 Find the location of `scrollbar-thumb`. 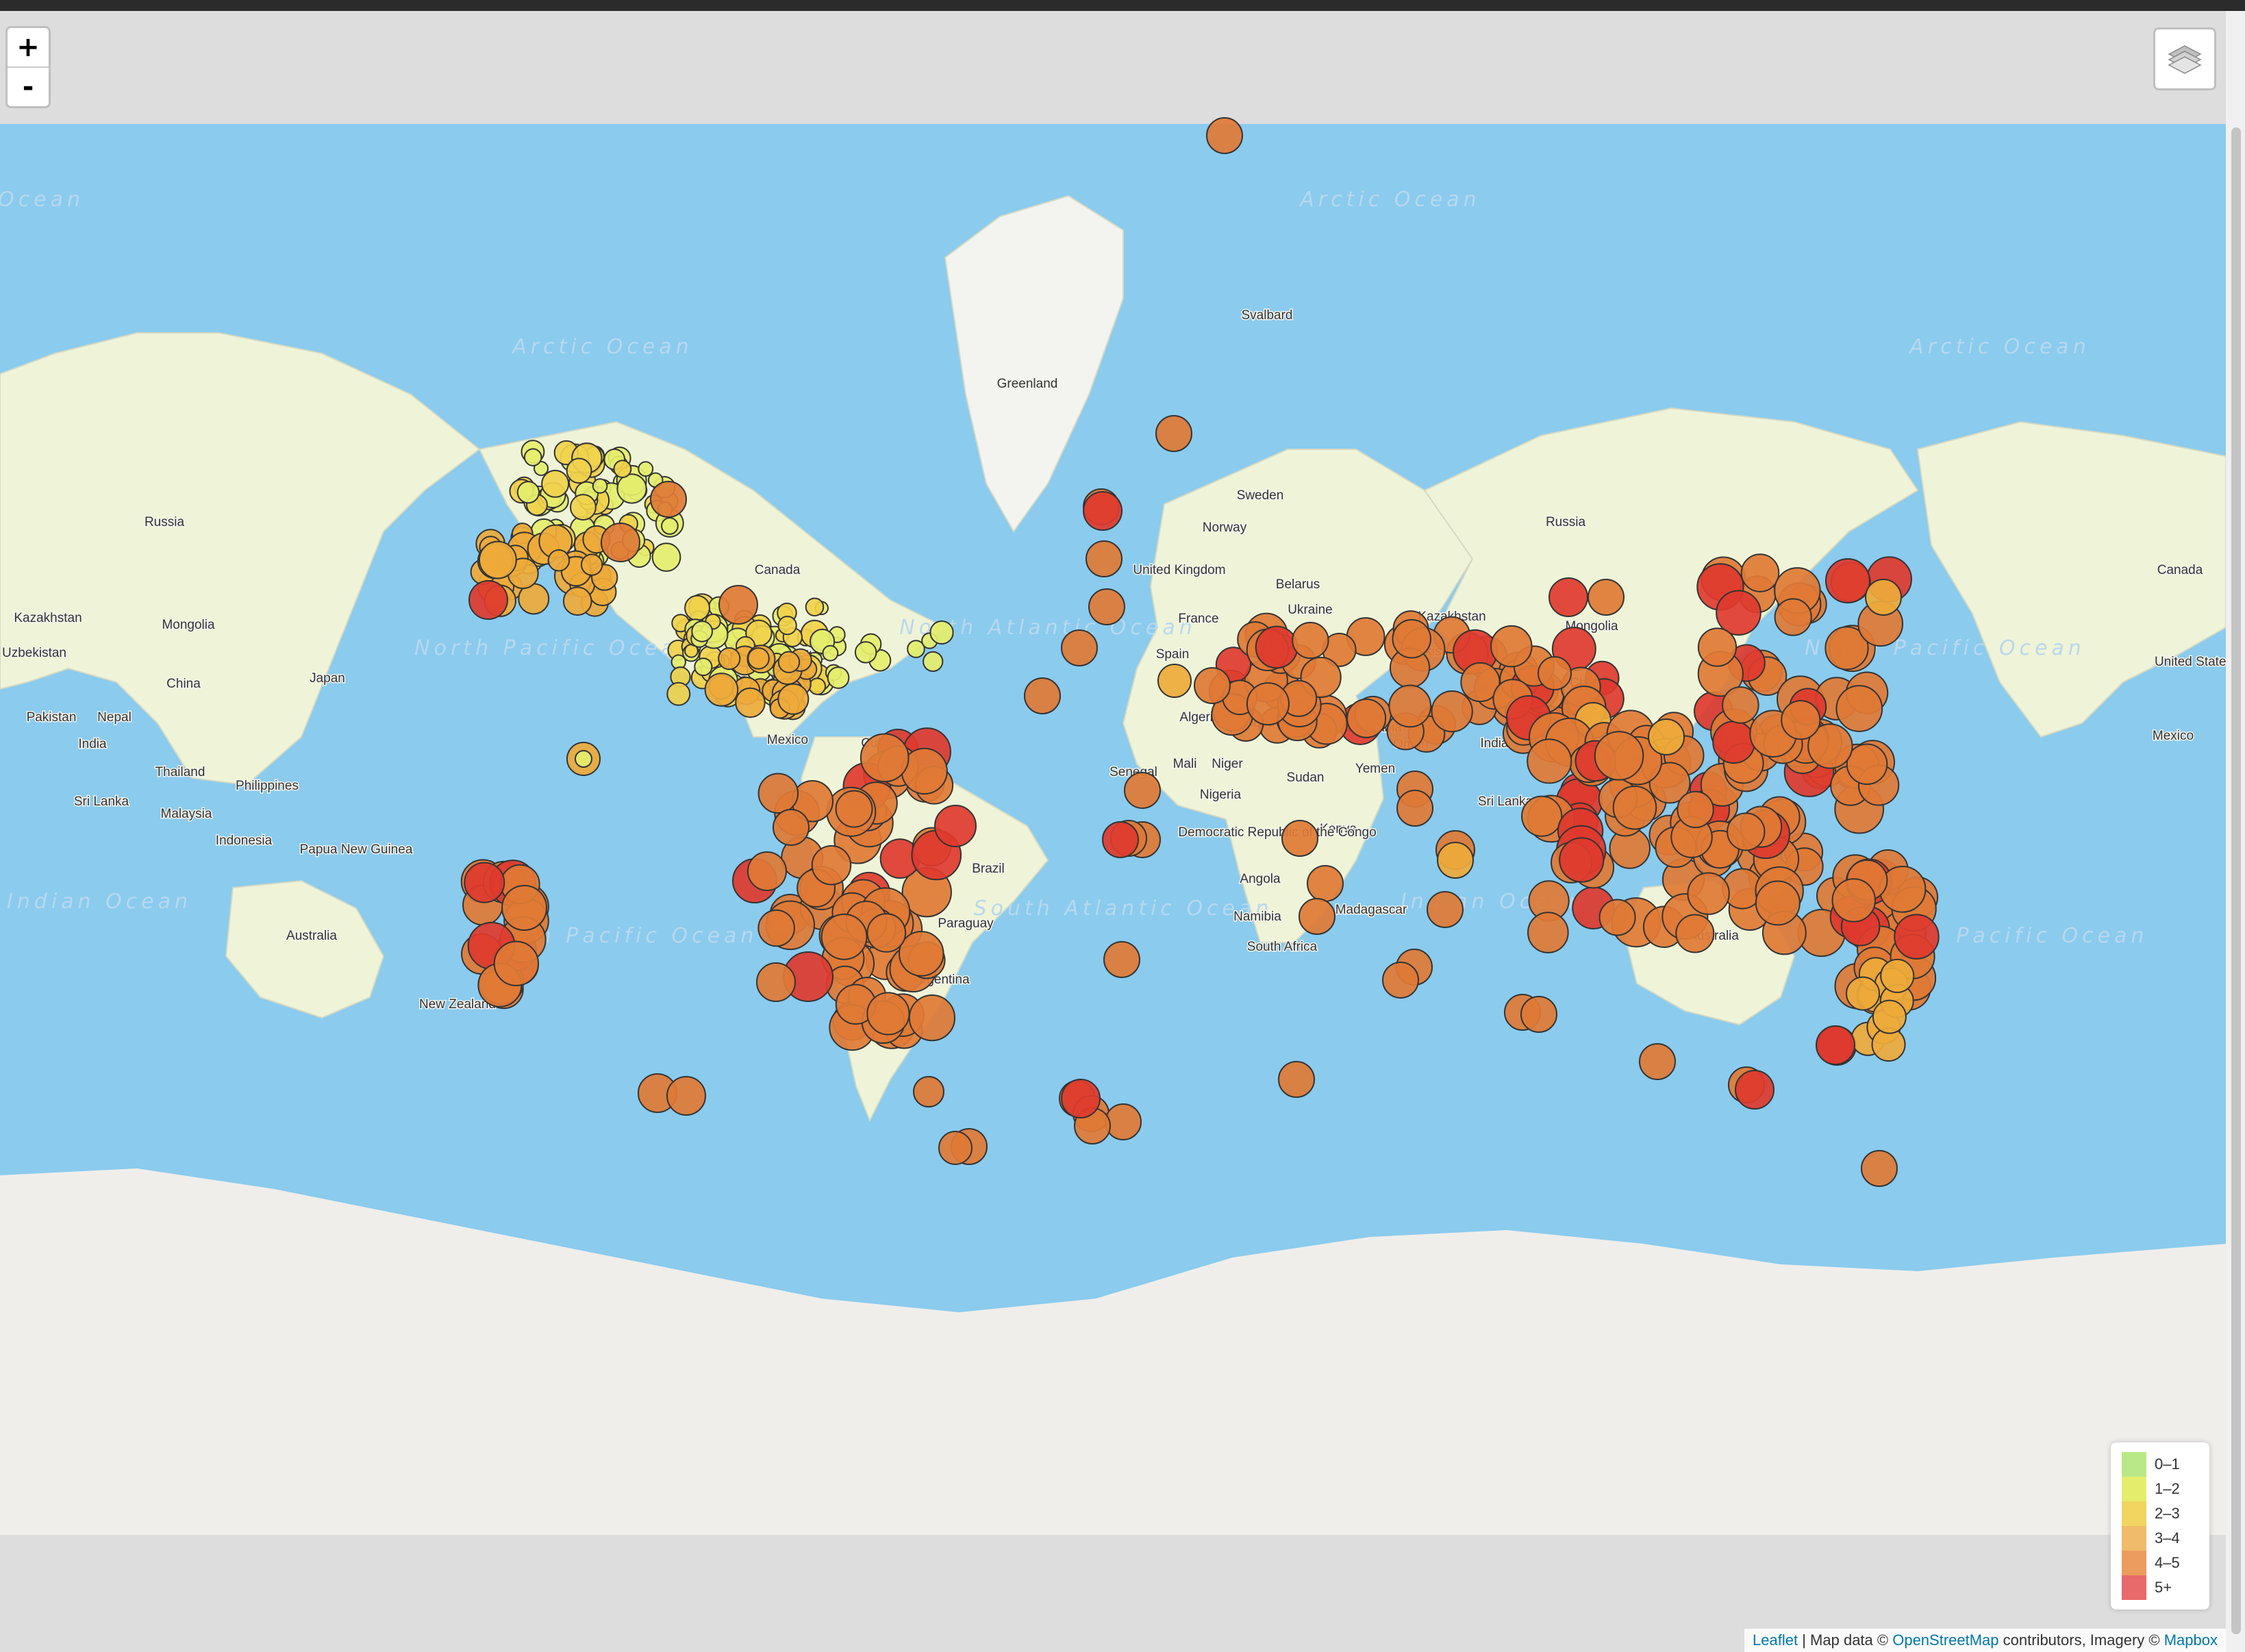

scrollbar-thumb is located at coordinates (2236, 880).